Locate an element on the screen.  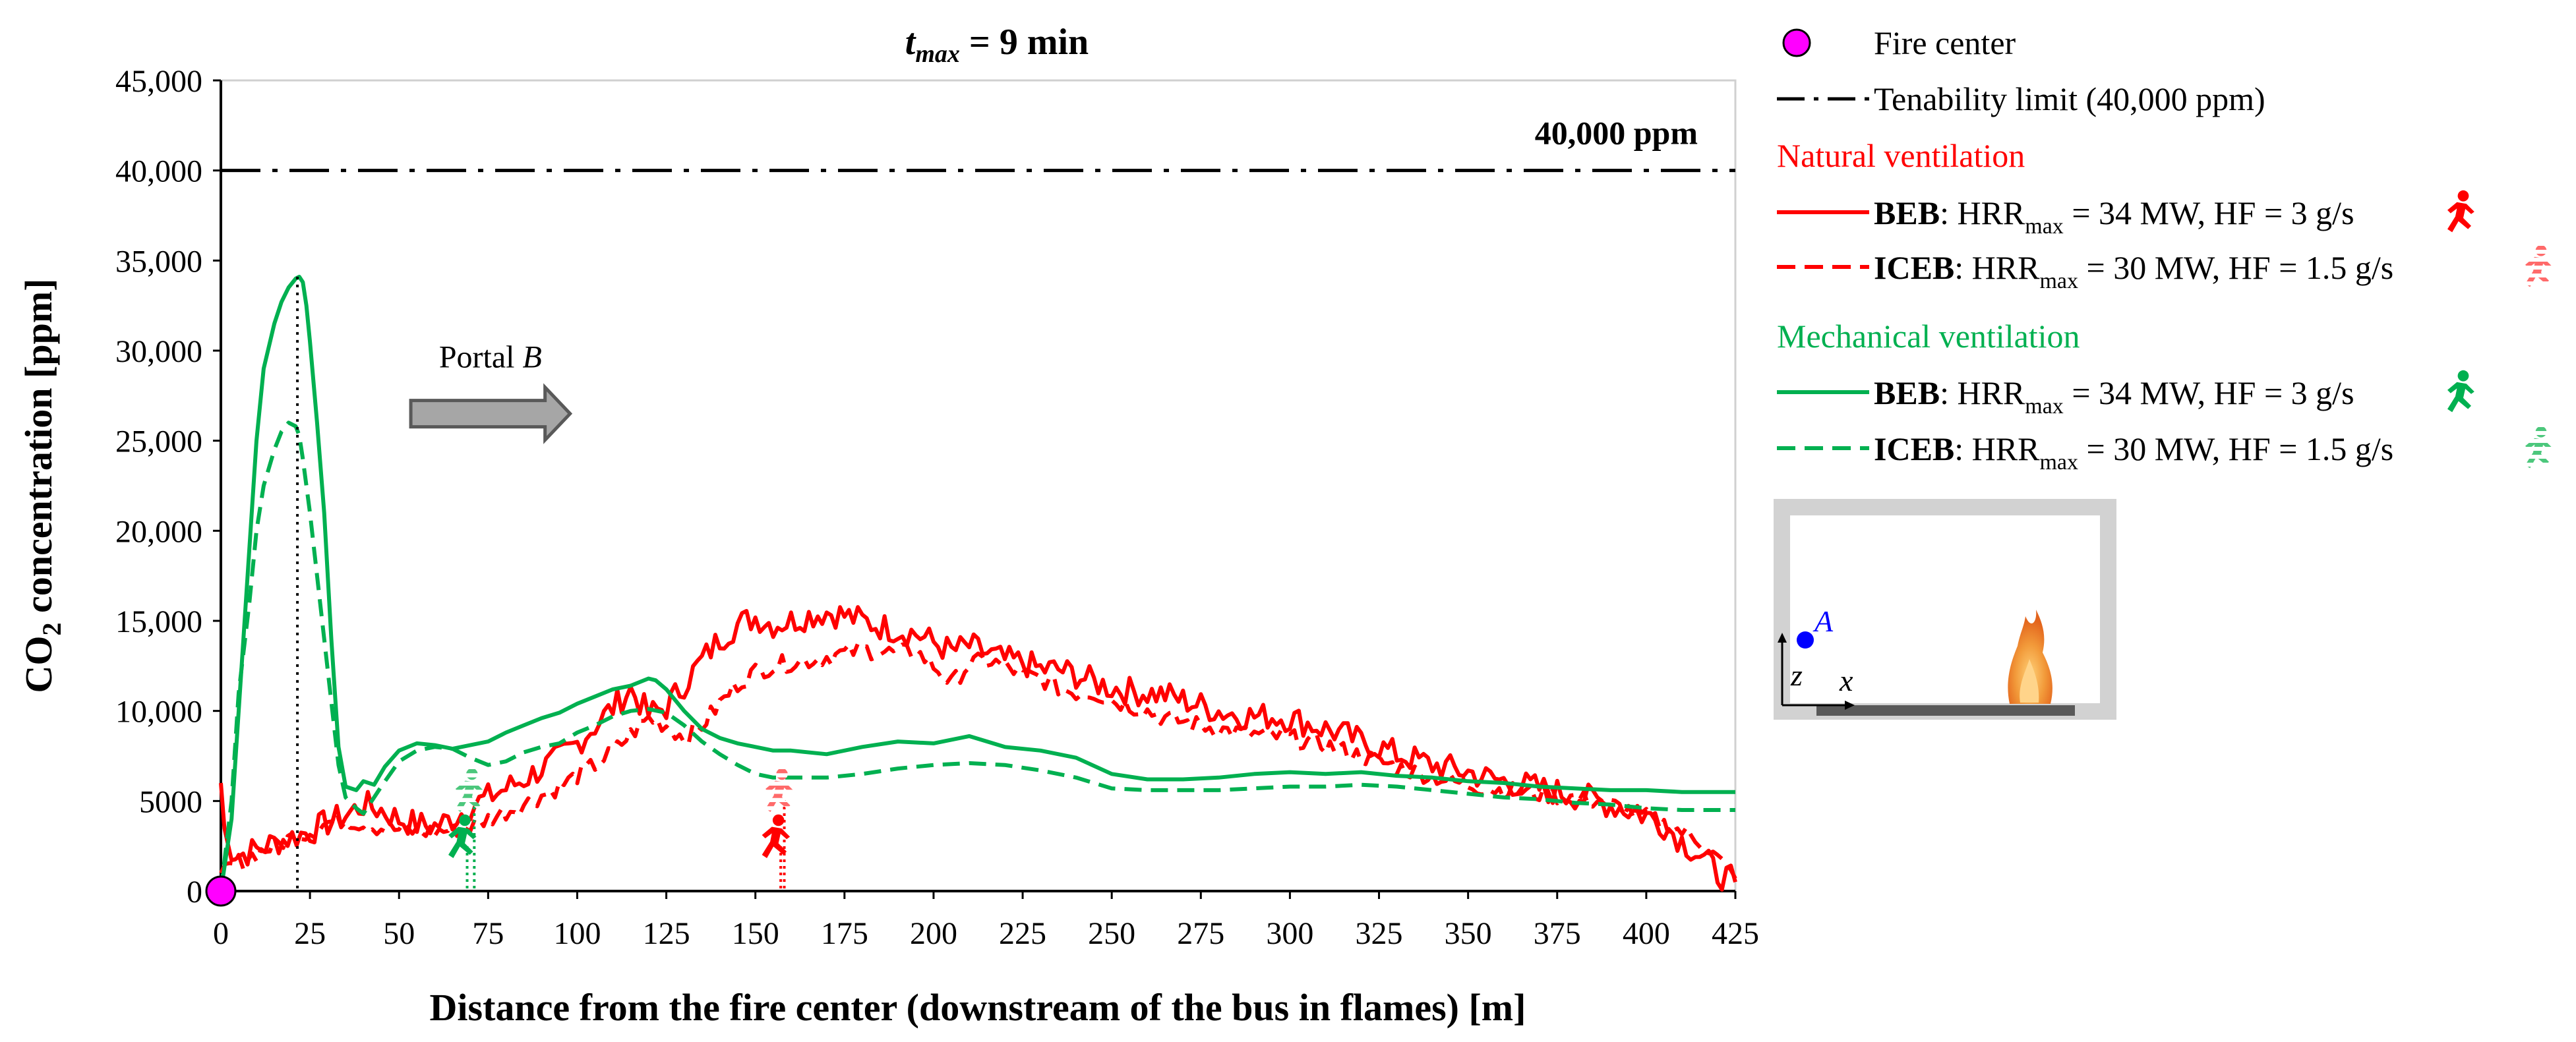
legend-fire-center-icon is located at coordinates (1796, 42).